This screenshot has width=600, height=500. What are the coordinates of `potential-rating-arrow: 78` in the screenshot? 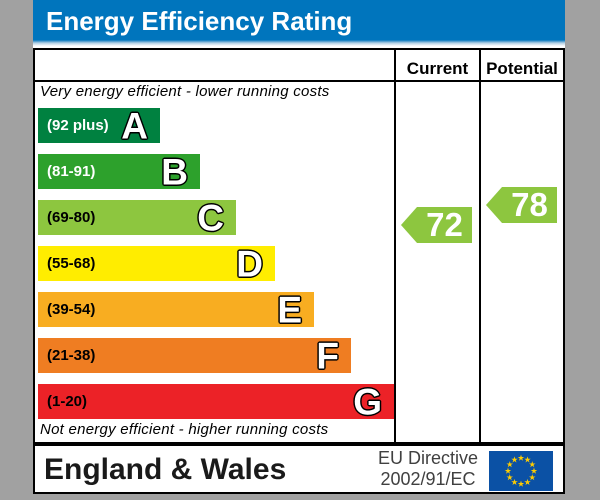 It's located at (521, 204).